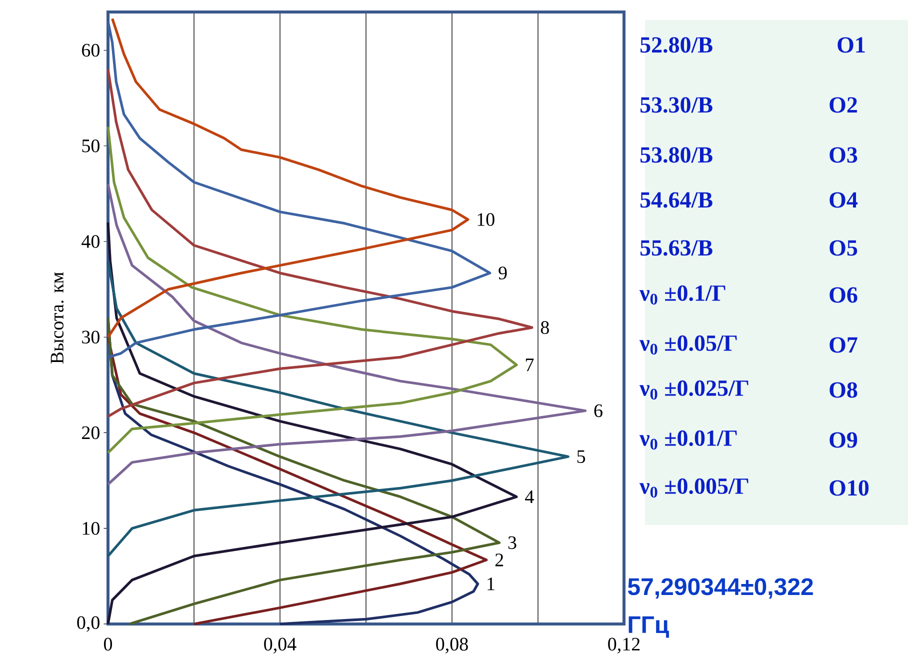  I want to click on series-label: 9, so click(502, 273).